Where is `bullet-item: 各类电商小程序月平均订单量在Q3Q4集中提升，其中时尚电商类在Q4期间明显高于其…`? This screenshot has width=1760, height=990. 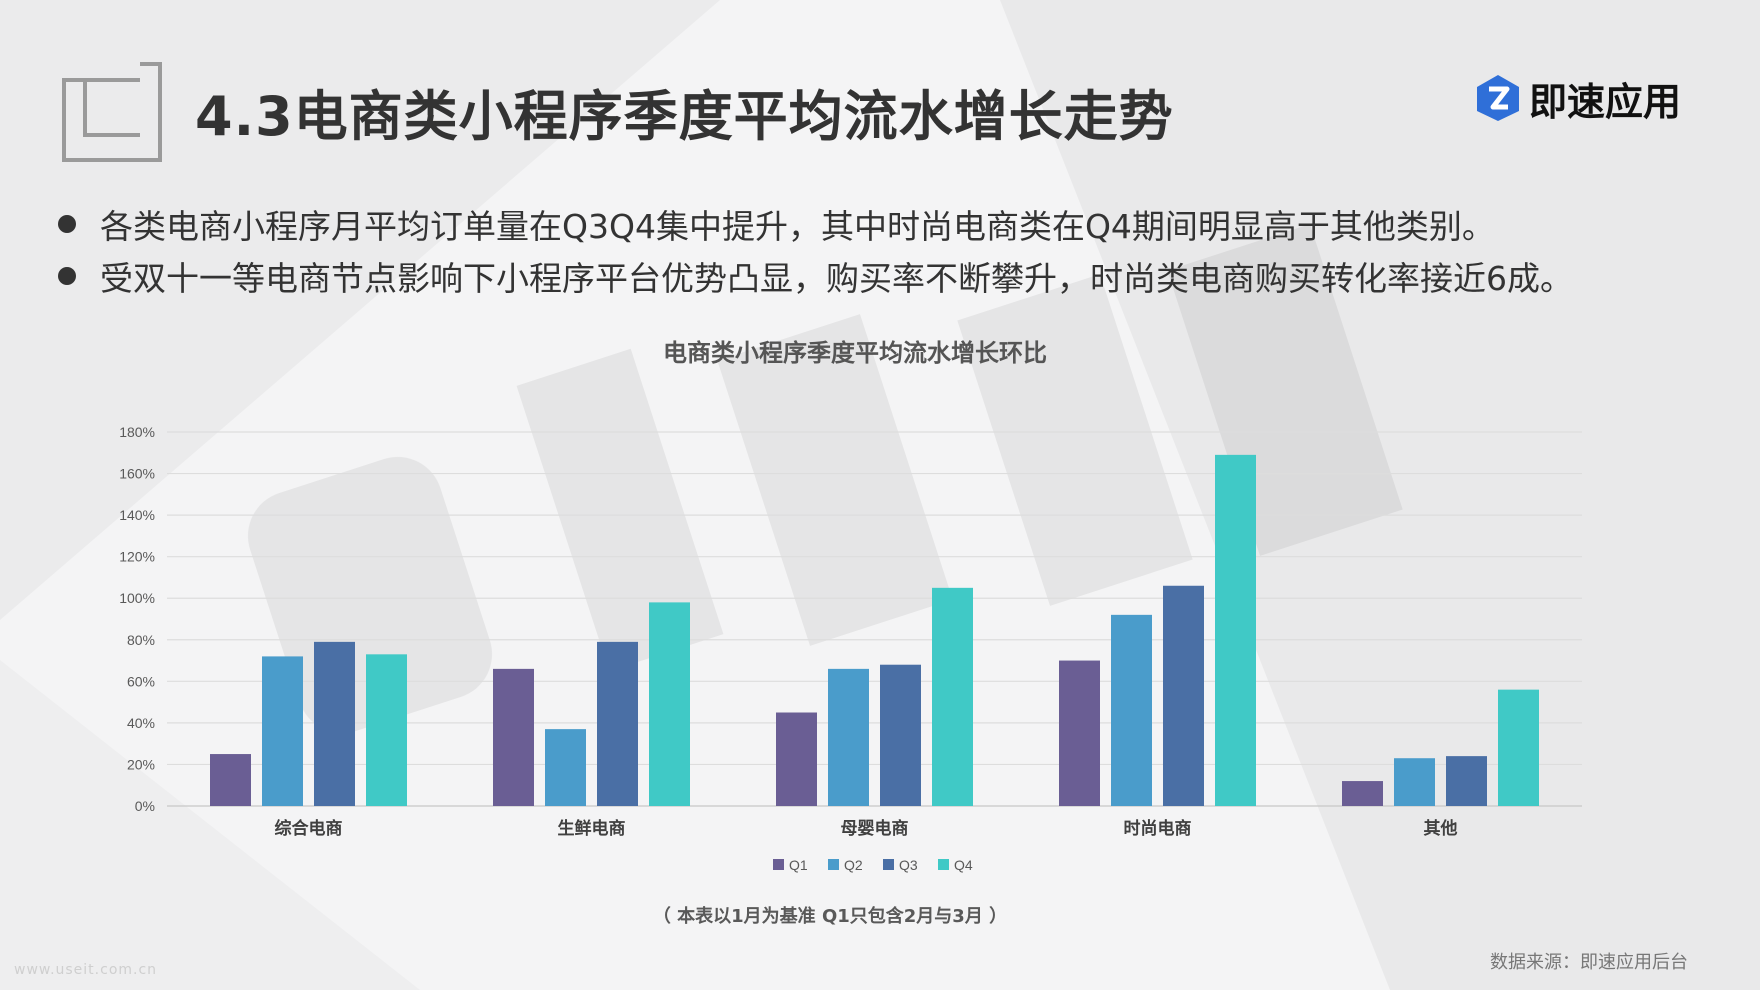 bullet-item: 各类电商小程序月平均订单量在Q3Q4集中提升，其中时尚电商类在Q4期间明显高于其… is located at coordinates (815, 224).